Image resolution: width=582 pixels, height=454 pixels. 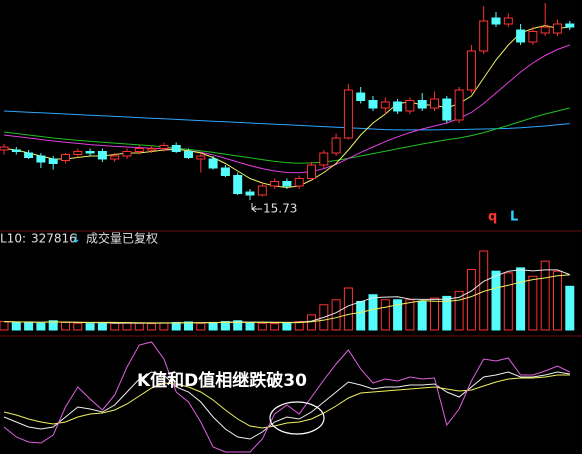 I want to click on moving-average, so click(x=286, y=135).